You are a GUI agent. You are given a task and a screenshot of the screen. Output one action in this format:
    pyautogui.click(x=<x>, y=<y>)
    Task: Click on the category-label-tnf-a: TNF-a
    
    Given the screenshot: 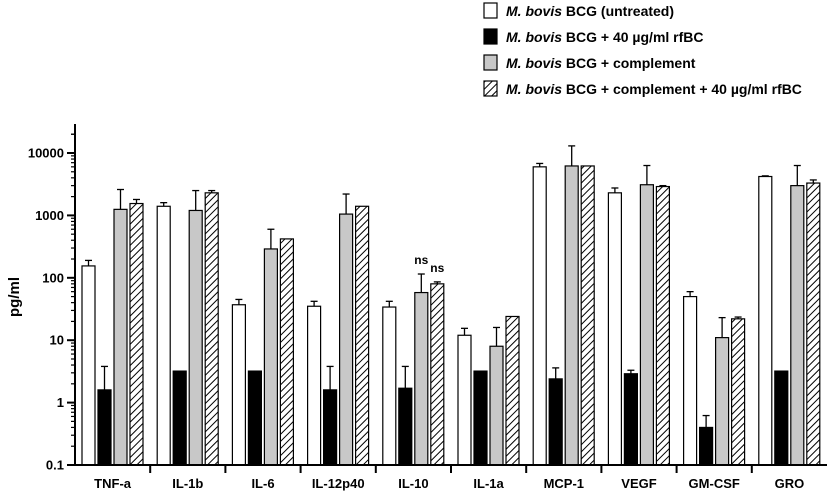 What is the action you would take?
    pyautogui.click(x=113, y=483)
    